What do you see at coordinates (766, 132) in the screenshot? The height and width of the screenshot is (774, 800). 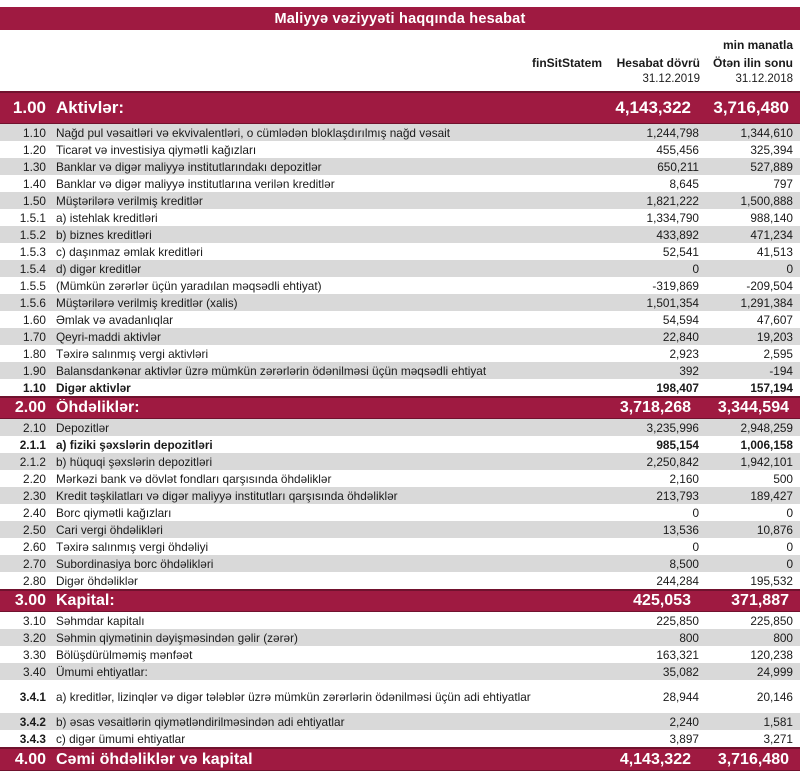 I see `value-prior: 1,344,610` at bounding box center [766, 132].